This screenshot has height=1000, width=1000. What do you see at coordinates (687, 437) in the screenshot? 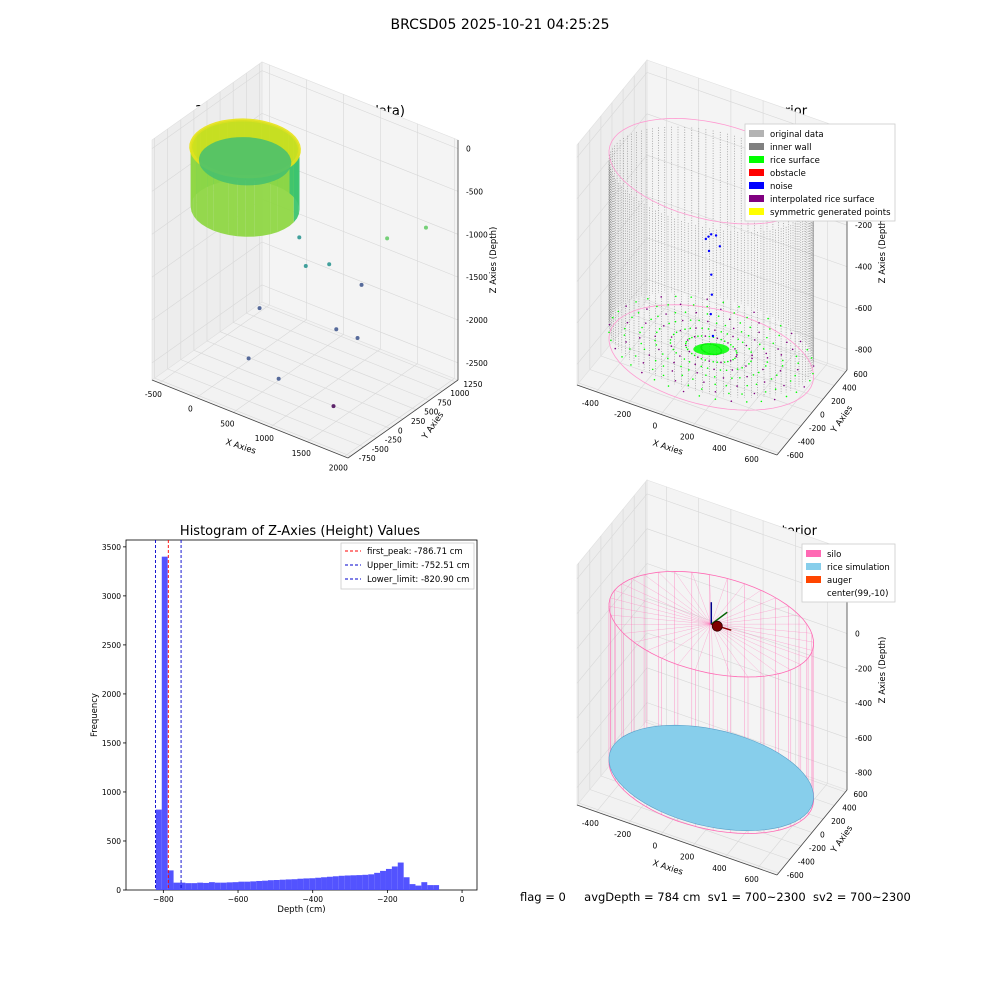
I see `x-tick-label: 200` at bounding box center [687, 437].